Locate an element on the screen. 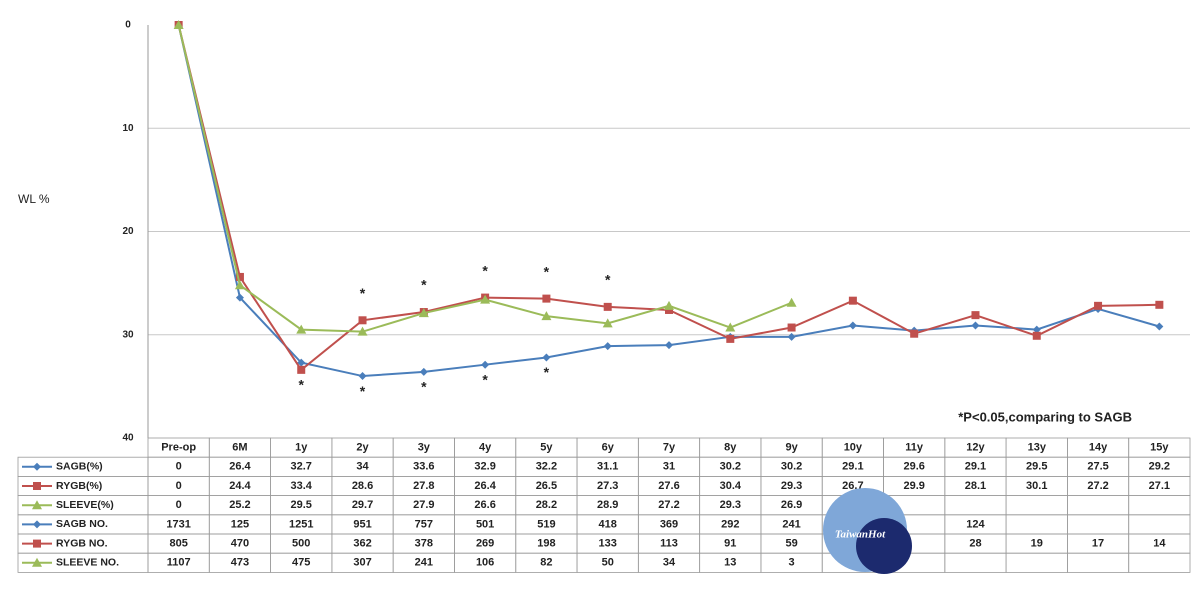 Image resolution: width=1200 pixels, height=604 pixels. legend-label: SLEEVE NO. is located at coordinates (87, 563).